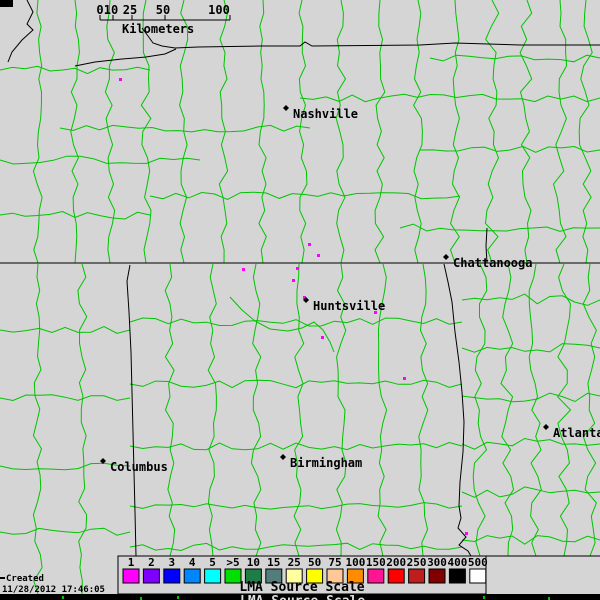 The width and height of the screenshot is (600, 600). I want to click on city-label: Columbus, so click(139, 467).